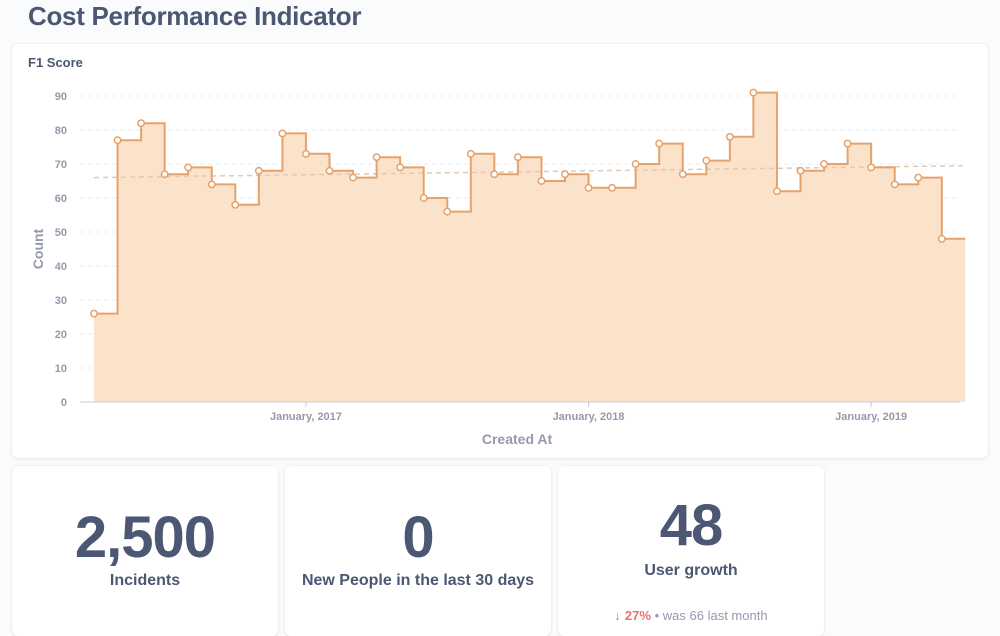 The width and height of the screenshot is (1000, 636). Describe the element at coordinates (61, 335) in the screenshot. I see `y-tick-label: 20` at that location.